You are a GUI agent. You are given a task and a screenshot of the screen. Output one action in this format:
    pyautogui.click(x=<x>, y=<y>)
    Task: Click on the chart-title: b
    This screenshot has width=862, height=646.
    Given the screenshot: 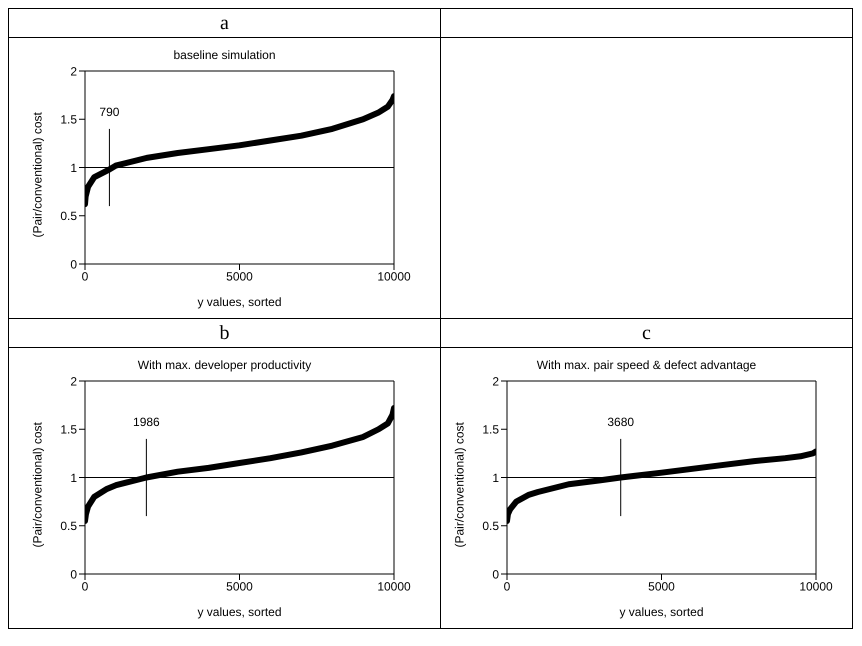 What is the action you would take?
    pyautogui.click(x=225, y=333)
    